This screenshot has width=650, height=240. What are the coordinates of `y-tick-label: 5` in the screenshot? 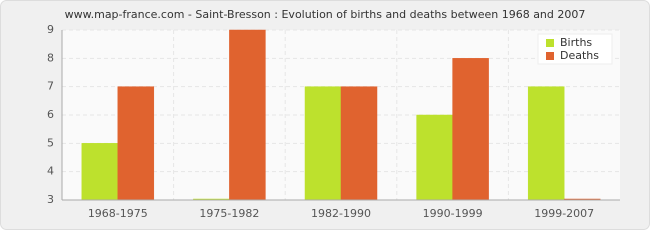 It's located at (50, 142).